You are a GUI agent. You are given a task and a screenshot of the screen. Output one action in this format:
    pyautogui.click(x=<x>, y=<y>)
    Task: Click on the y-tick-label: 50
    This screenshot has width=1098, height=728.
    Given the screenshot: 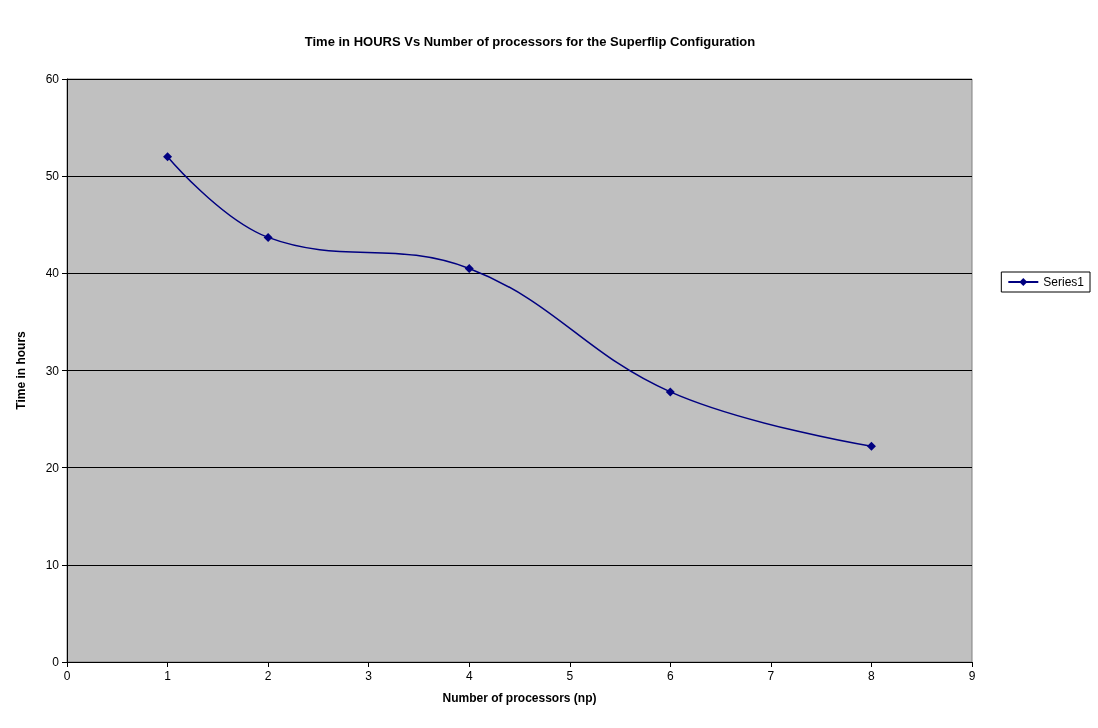 What is the action you would take?
    pyautogui.click(x=52, y=176)
    